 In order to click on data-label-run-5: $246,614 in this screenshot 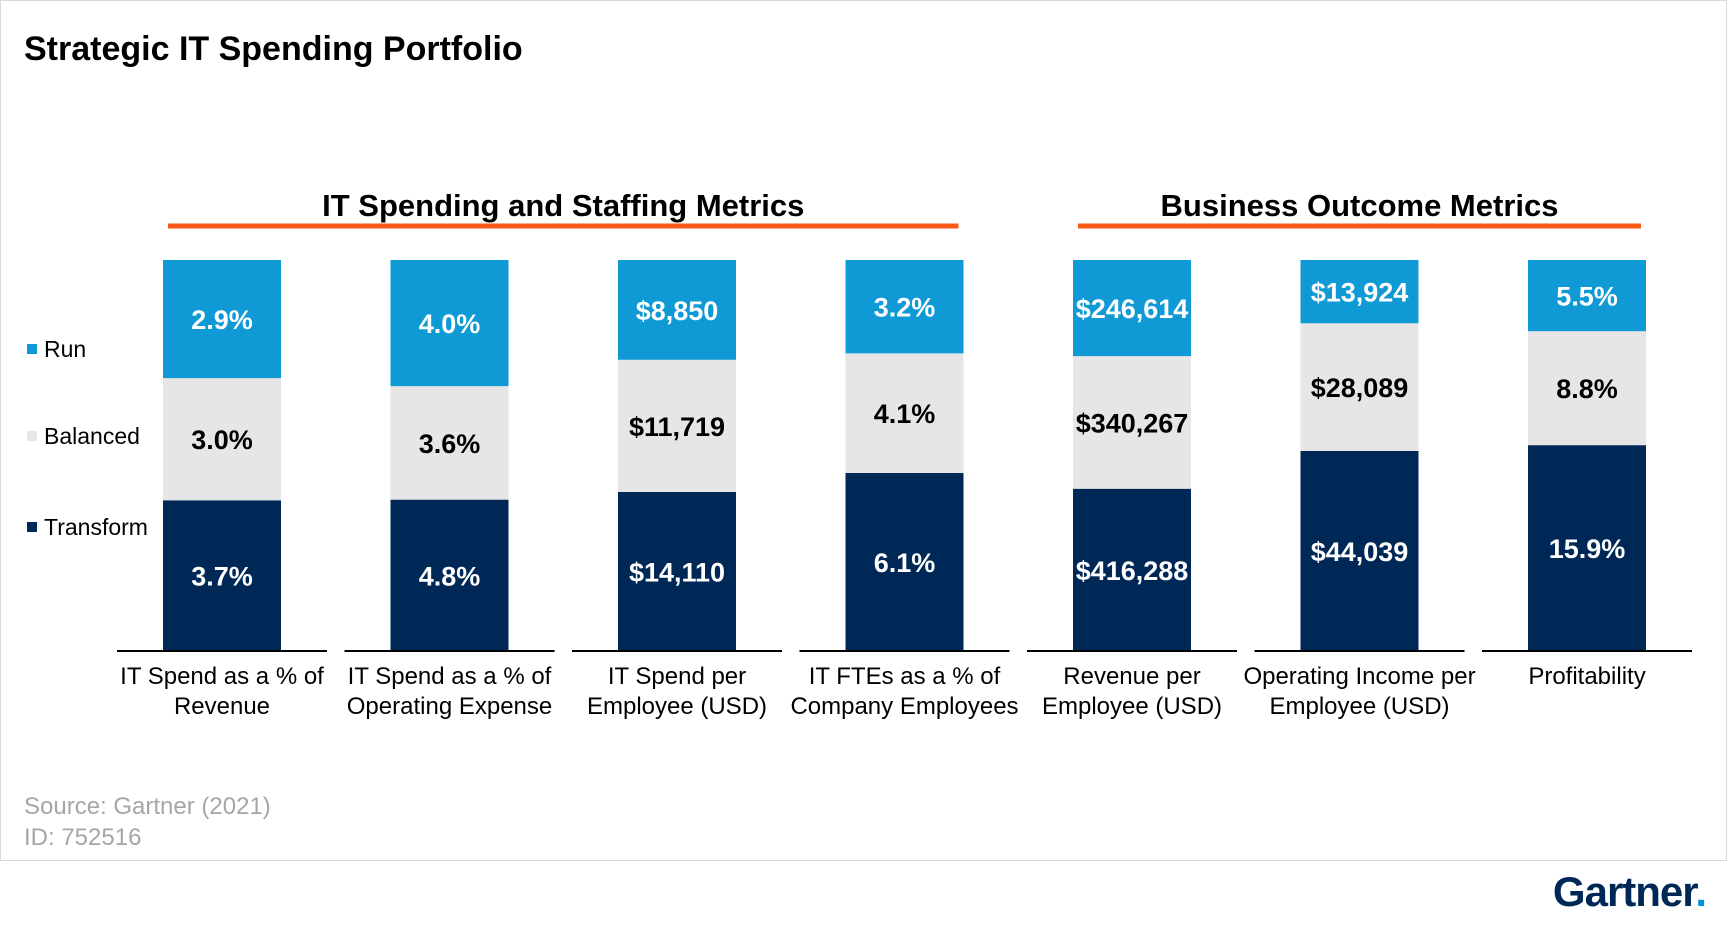, I will do `click(1132, 309)`.